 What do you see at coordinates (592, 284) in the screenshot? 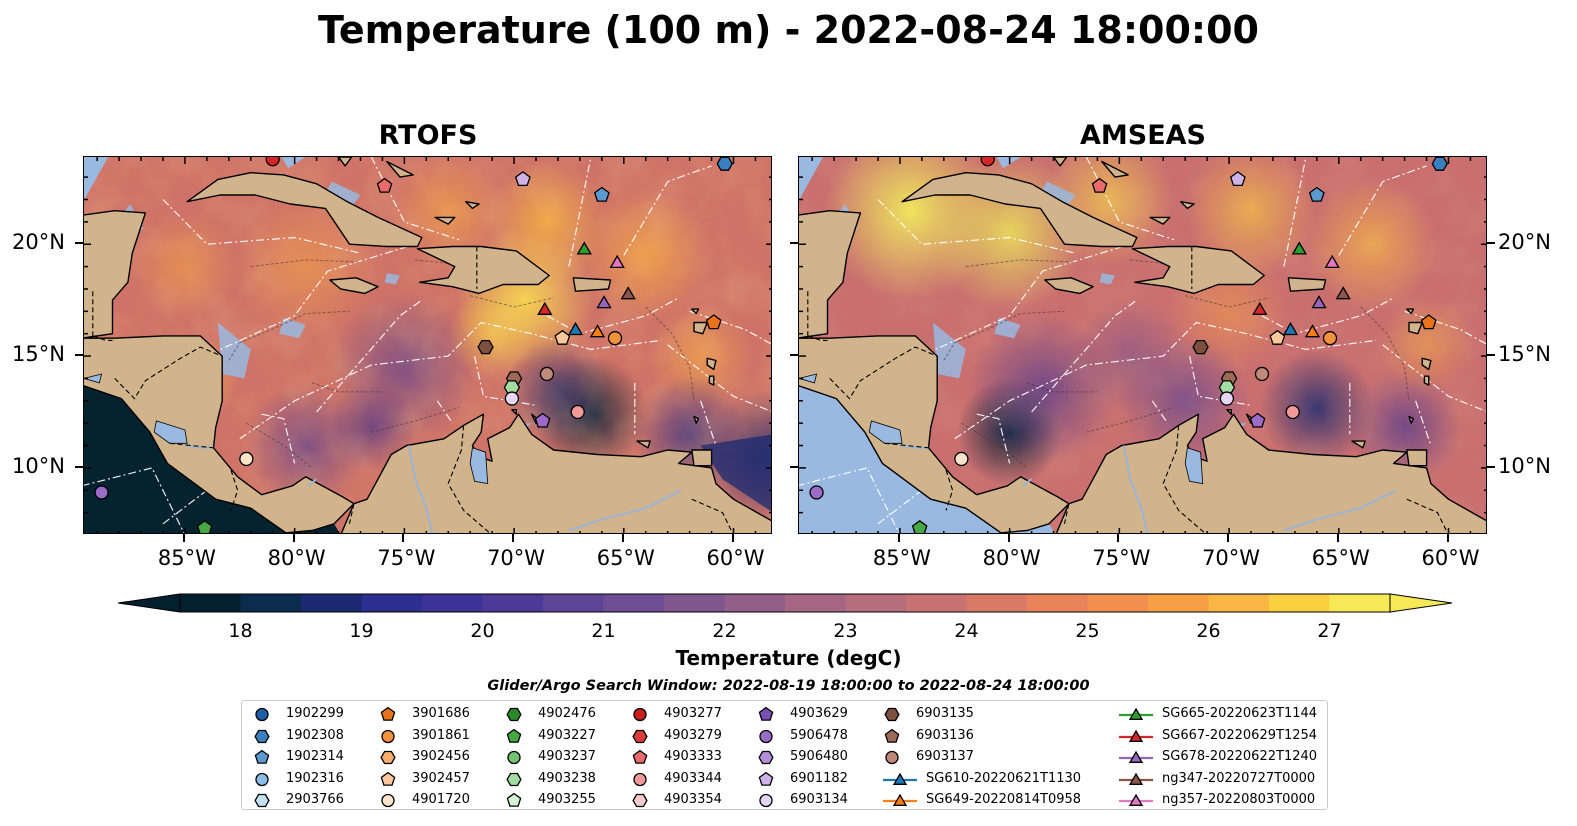
I see `land-puertorico` at bounding box center [592, 284].